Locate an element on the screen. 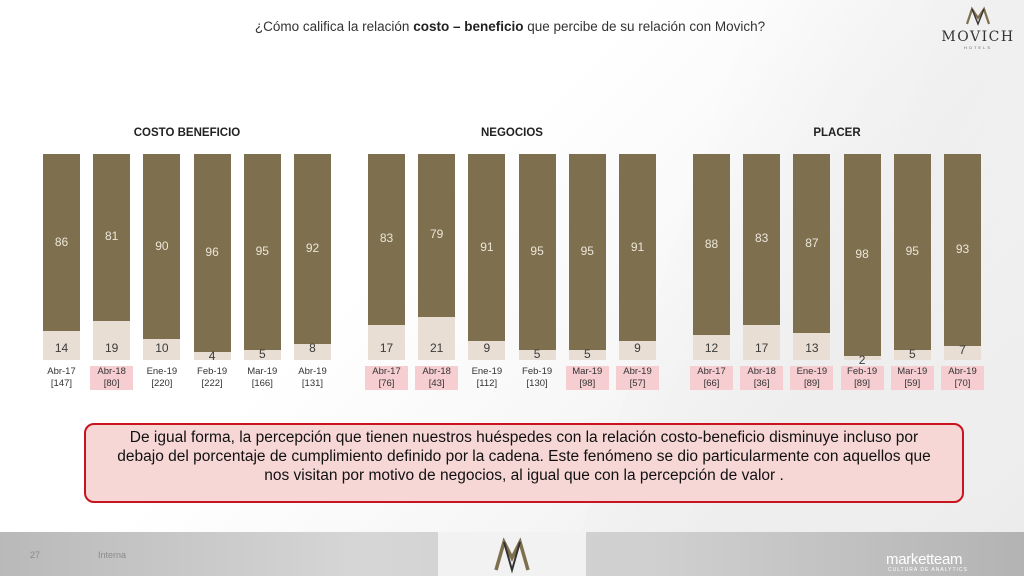 The width and height of the screenshot is (1024, 581). sample-size: [147] is located at coordinates (61, 383).